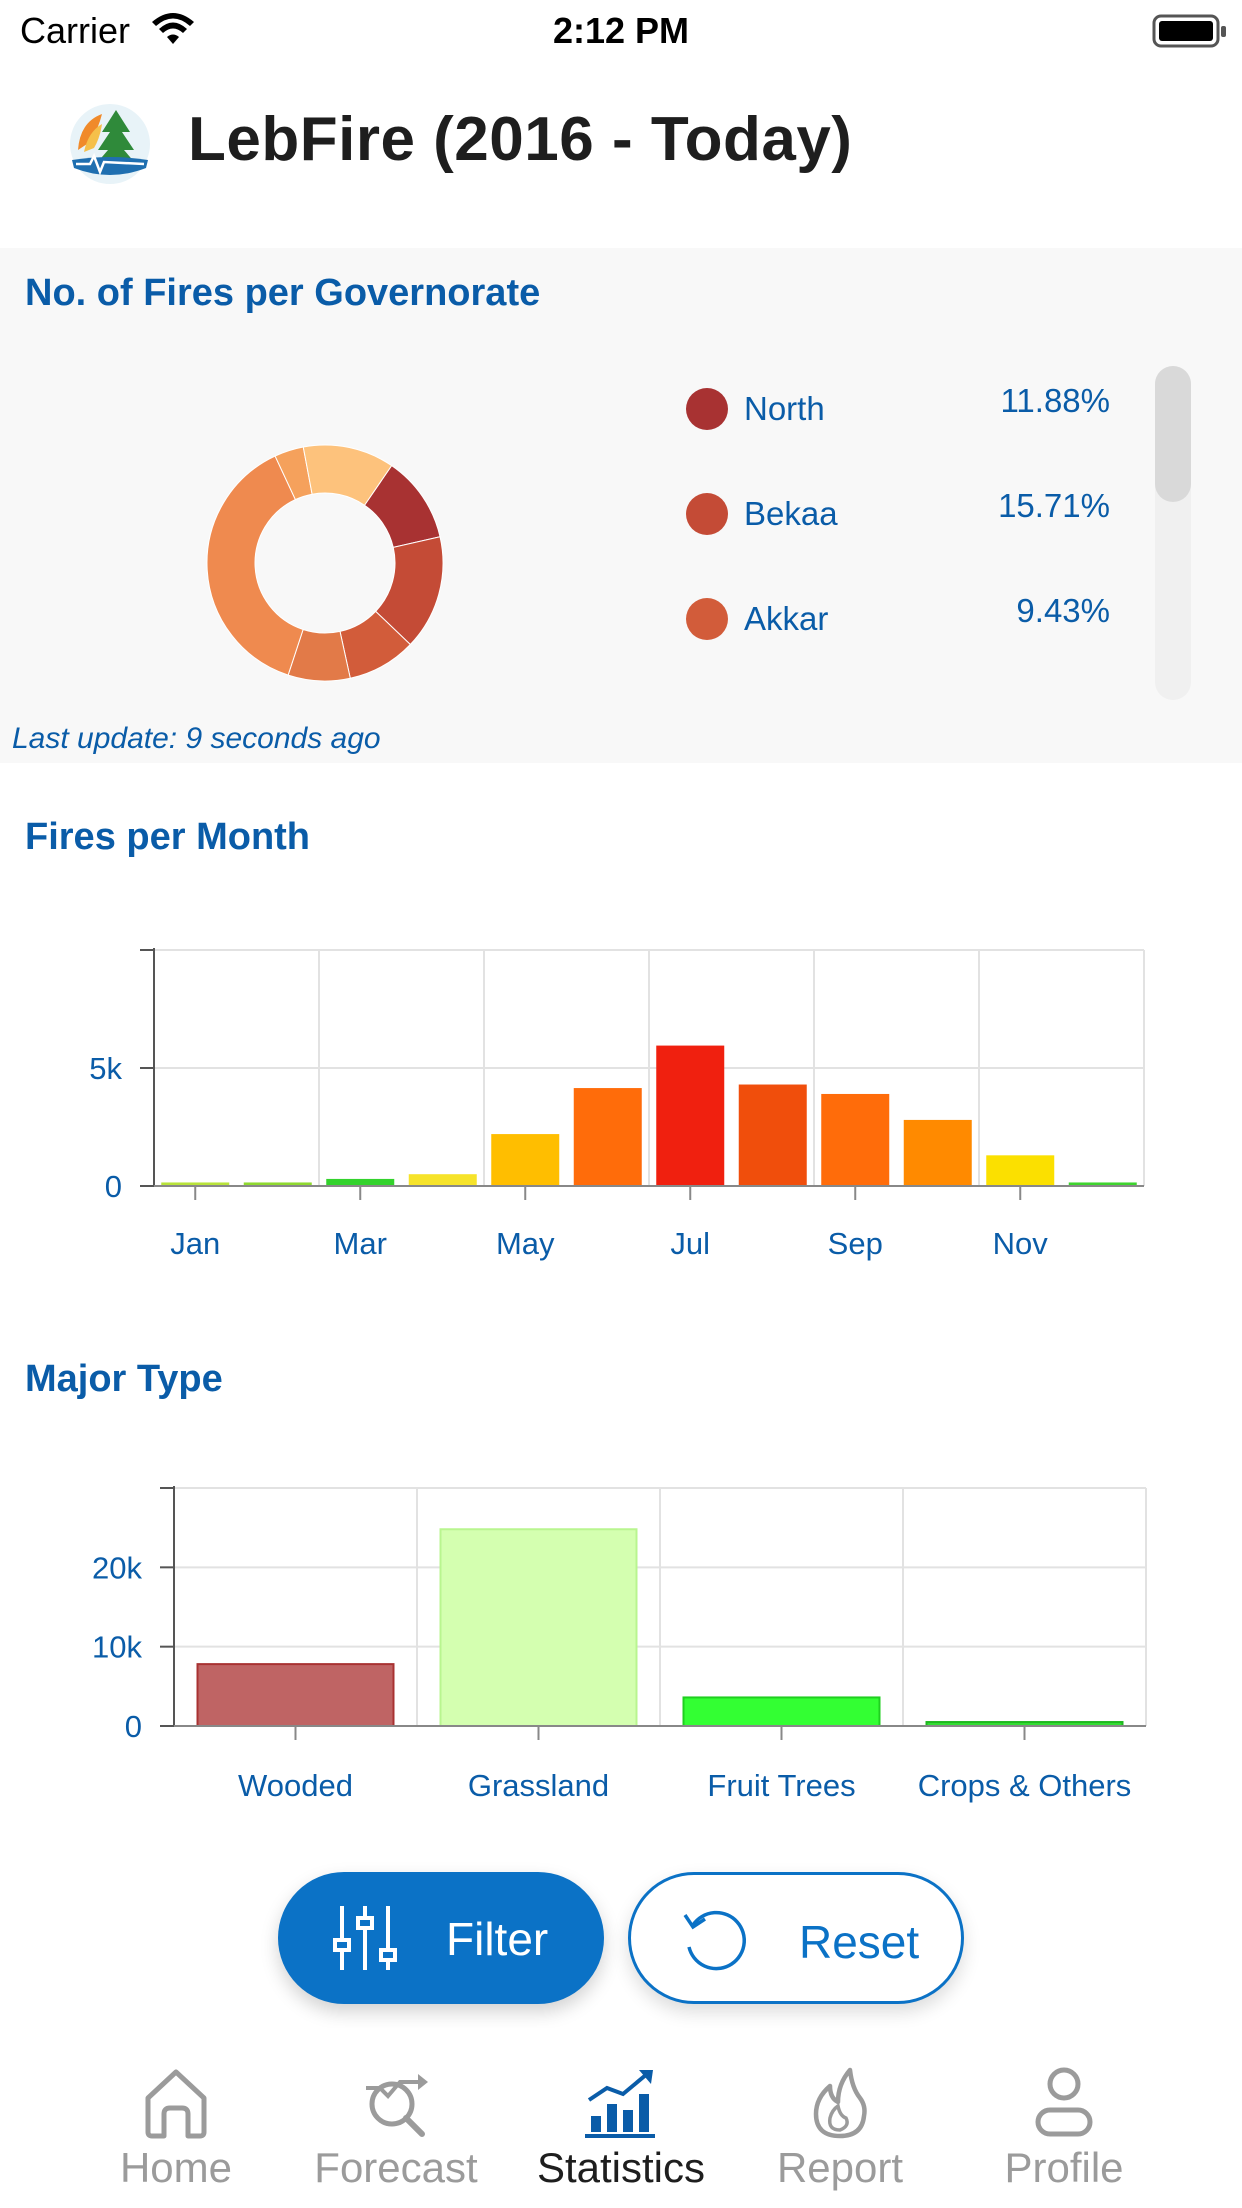 The image size is (1242, 2208). I want to click on tab-forecast: Forecast, so click(396, 2118).